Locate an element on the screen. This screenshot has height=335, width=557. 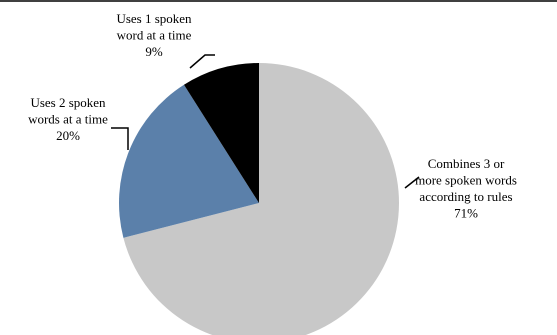
slice-label-line: Combines 3 or is located at coordinates (466, 163).